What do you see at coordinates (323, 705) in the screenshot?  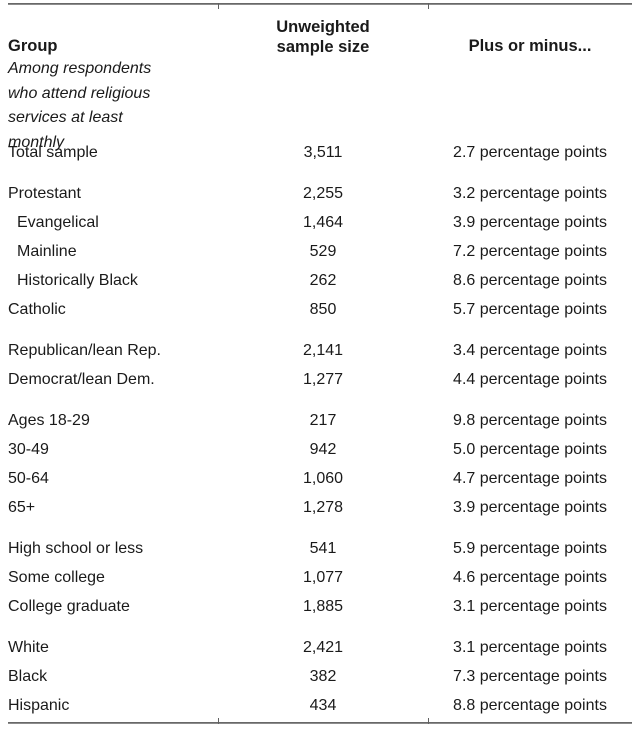 I see `sample-size-cell: 434` at bounding box center [323, 705].